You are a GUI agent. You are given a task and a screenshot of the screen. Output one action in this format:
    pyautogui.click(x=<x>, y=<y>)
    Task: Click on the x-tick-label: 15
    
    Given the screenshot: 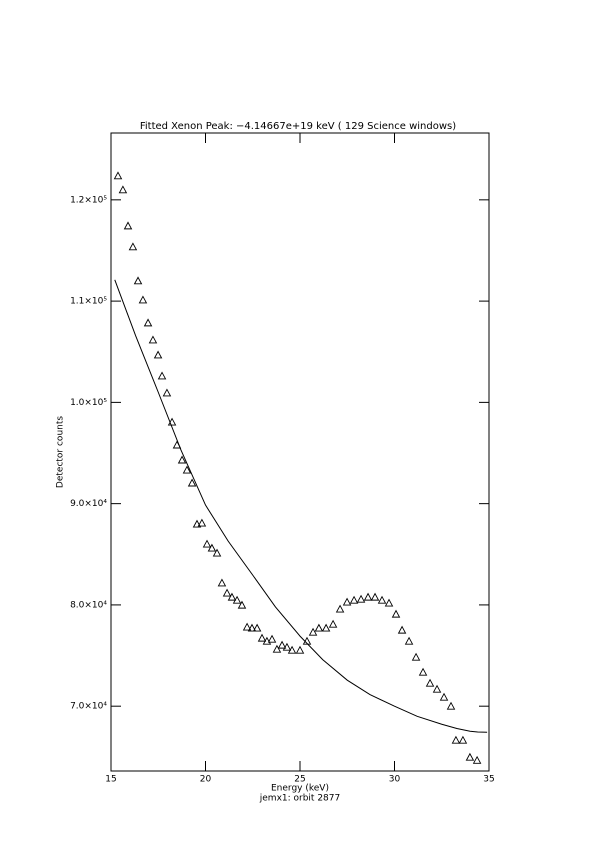 What is the action you would take?
    pyautogui.click(x=110, y=780)
    